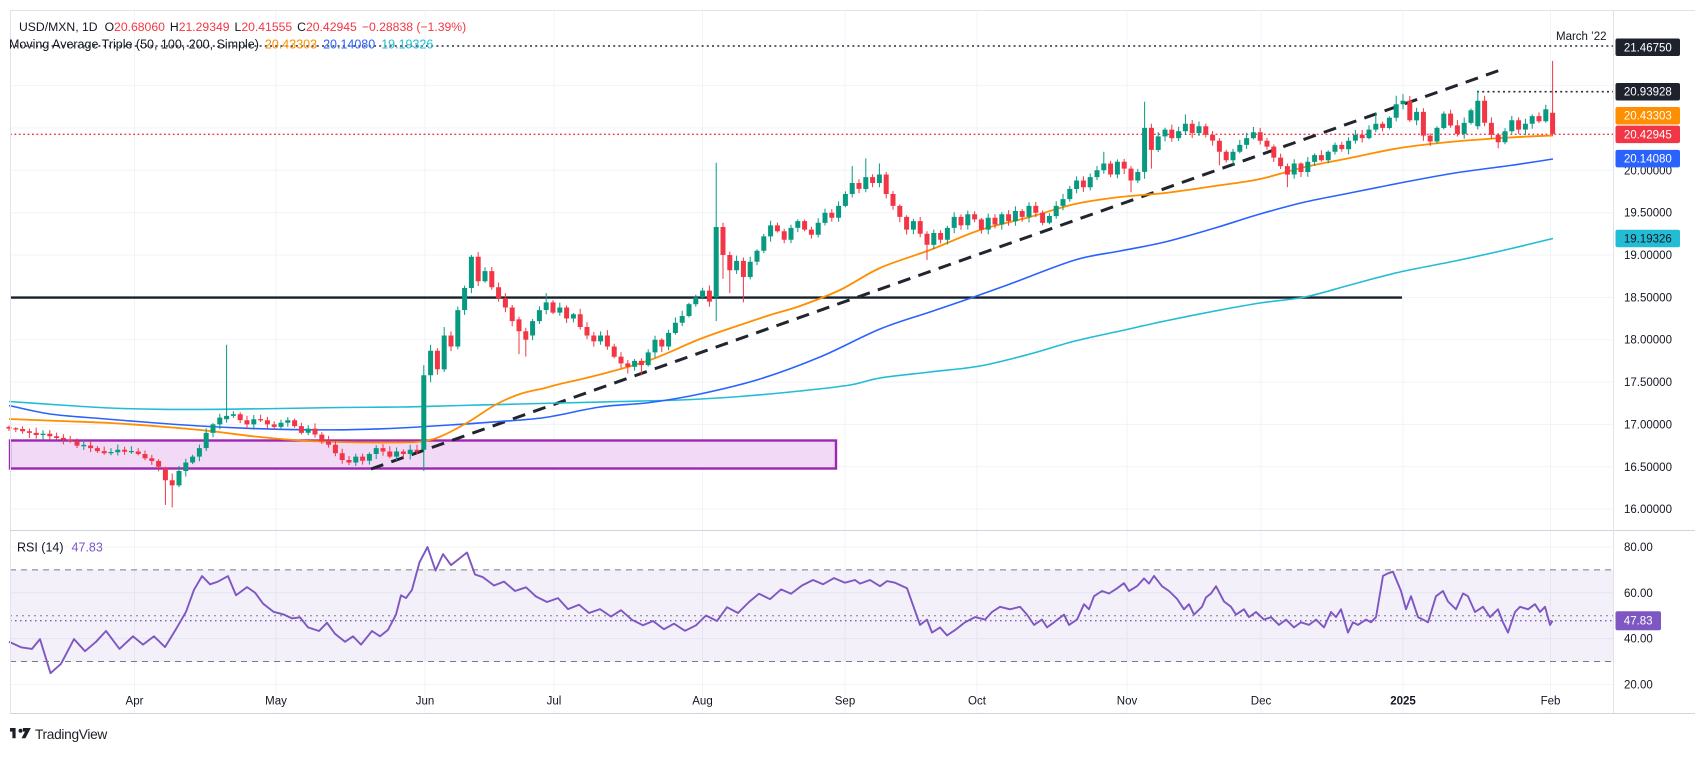  Describe the element at coordinates (1127, 702) in the screenshot. I see `svg-text: Nov` at that location.